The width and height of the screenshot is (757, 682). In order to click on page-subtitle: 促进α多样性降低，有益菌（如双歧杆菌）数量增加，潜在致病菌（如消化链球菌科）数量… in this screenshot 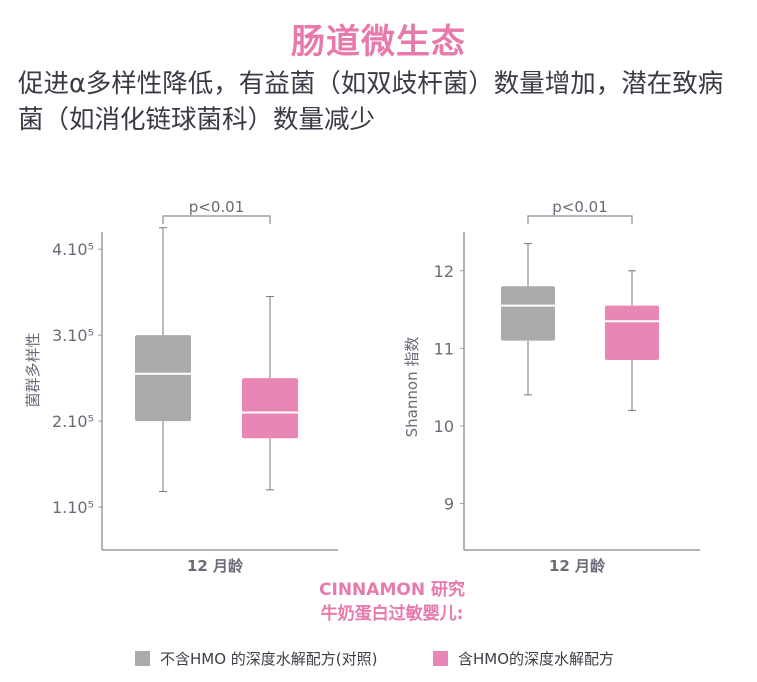, I will do `click(371, 102)`.